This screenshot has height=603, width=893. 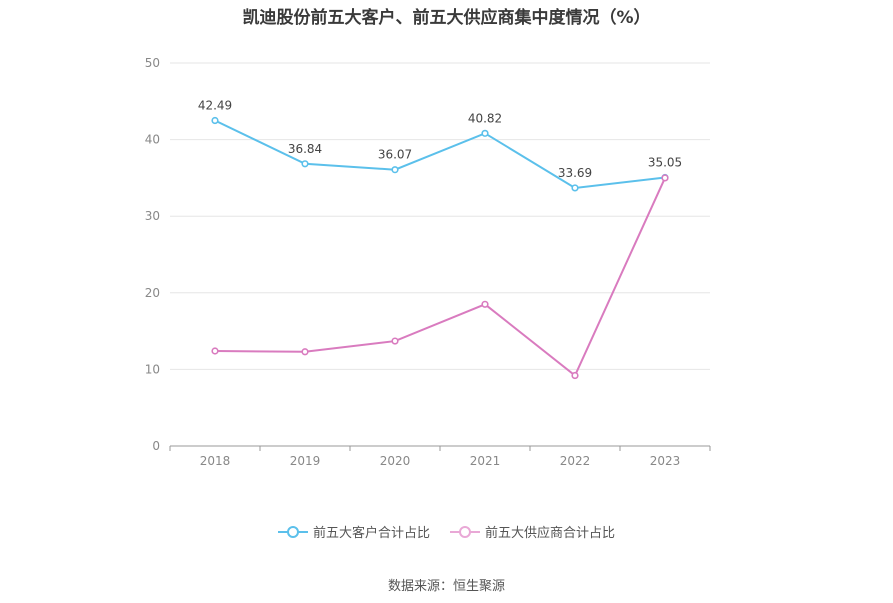 What do you see at coordinates (156, 446) in the screenshot?
I see `y-tick-label: 0` at bounding box center [156, 446].